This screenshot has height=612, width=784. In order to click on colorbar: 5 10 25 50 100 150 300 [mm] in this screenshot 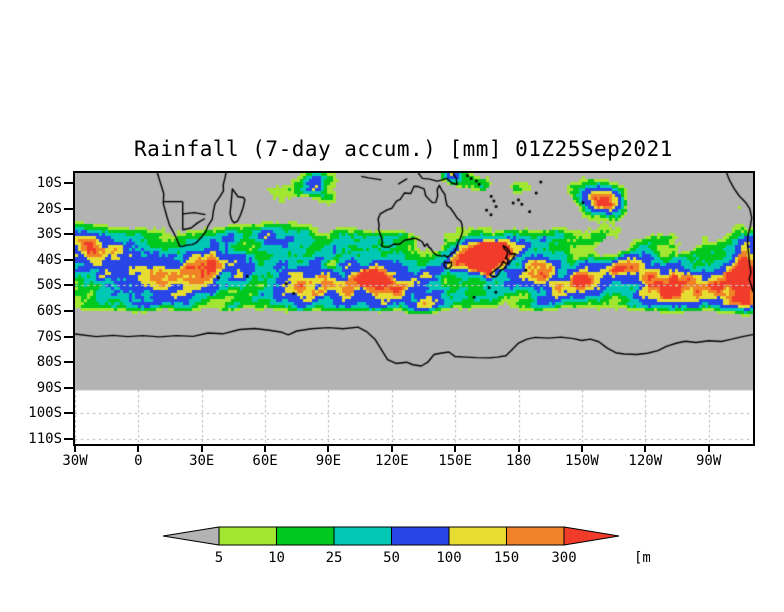, I will do `click(406, 546)`.